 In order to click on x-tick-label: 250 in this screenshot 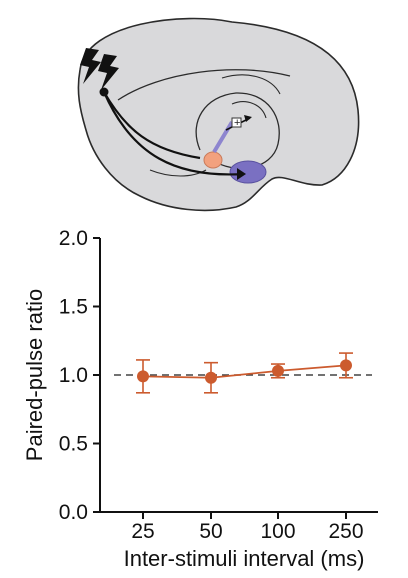, I will do `click(345, 531)`.